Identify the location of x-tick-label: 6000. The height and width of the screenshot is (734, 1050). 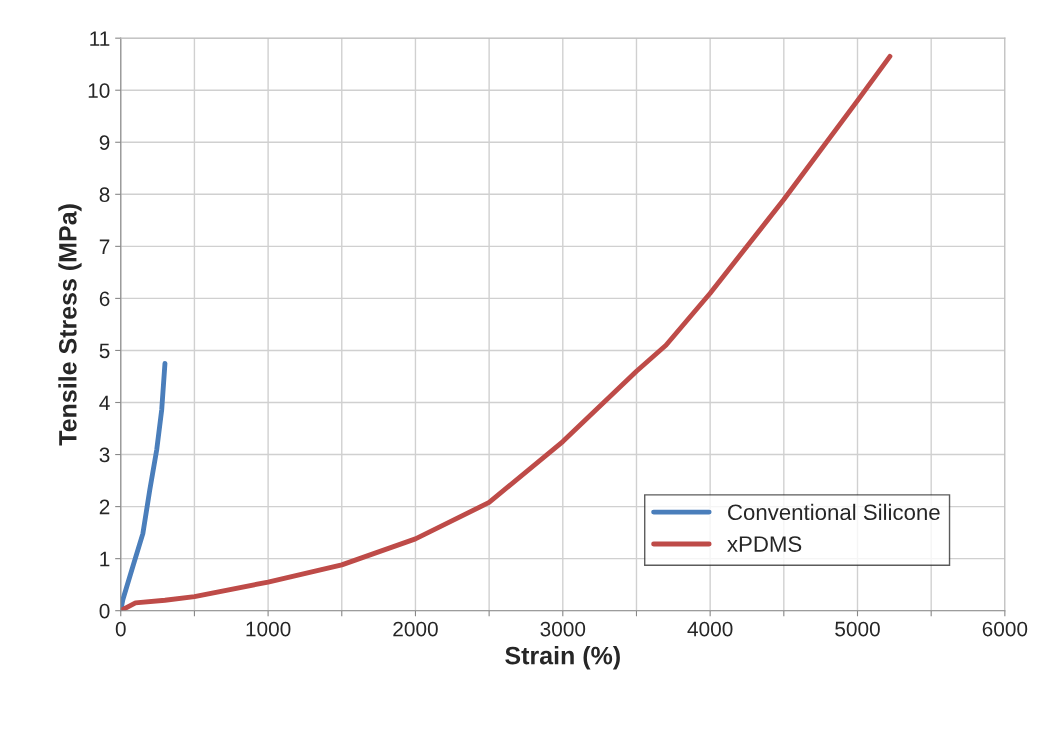
(1005, 629).